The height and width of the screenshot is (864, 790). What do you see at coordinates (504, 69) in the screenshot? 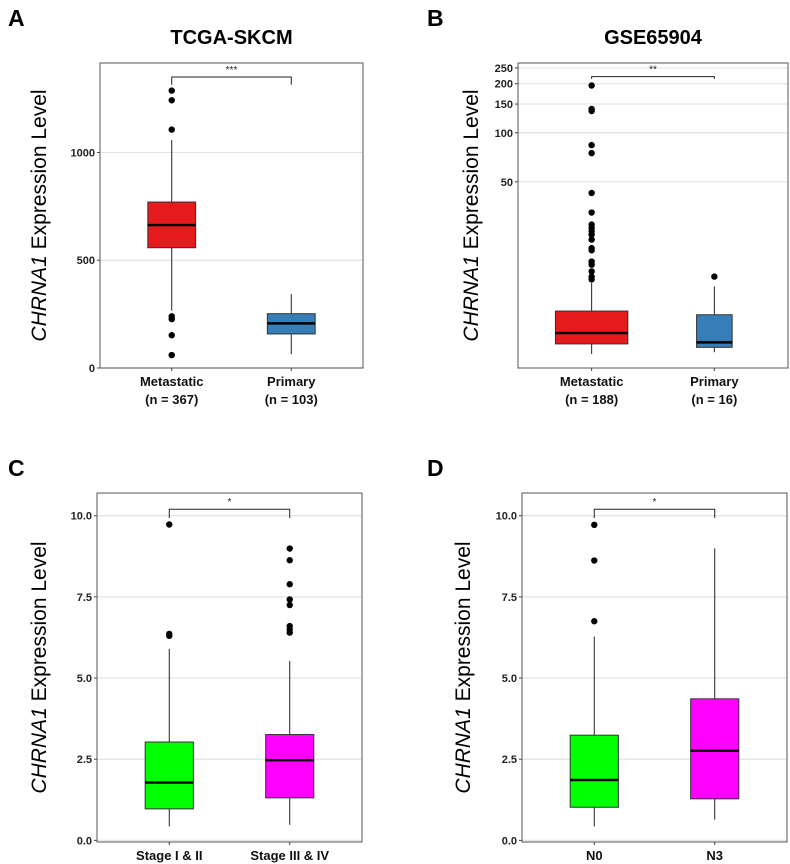
I see `y-tick-label: 250` at bounding box center [504, 69].